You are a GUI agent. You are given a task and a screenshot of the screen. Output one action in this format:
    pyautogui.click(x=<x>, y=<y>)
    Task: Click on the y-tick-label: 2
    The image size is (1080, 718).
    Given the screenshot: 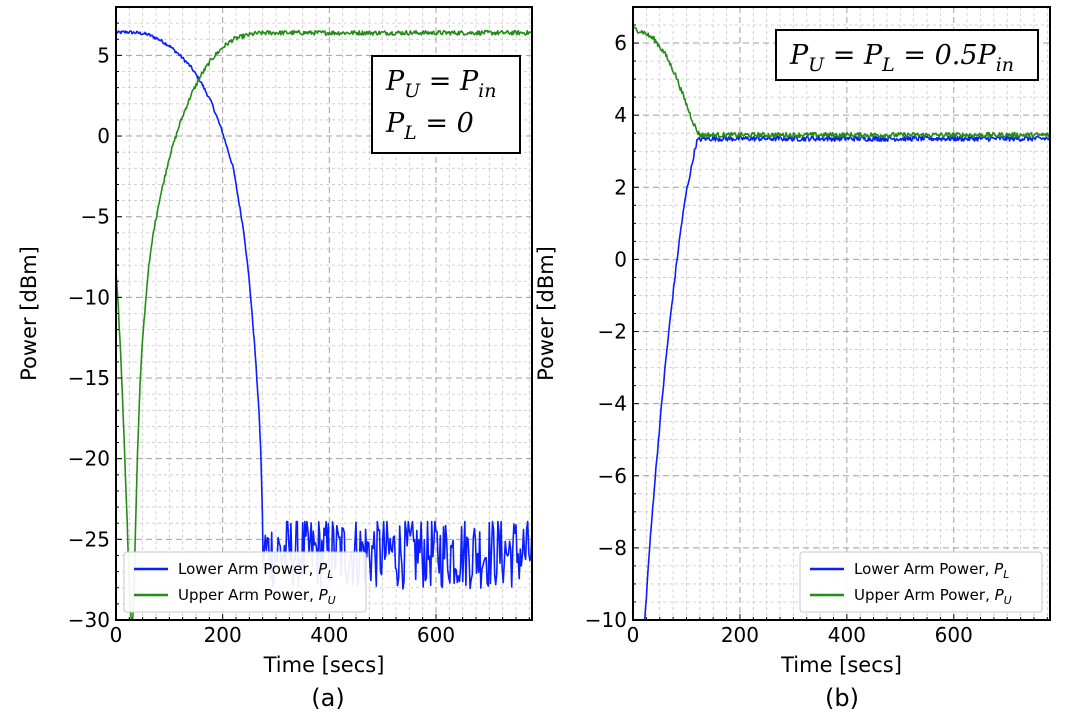 What is the action you would take?
    pyautogui.click(x=620, y=187)
    